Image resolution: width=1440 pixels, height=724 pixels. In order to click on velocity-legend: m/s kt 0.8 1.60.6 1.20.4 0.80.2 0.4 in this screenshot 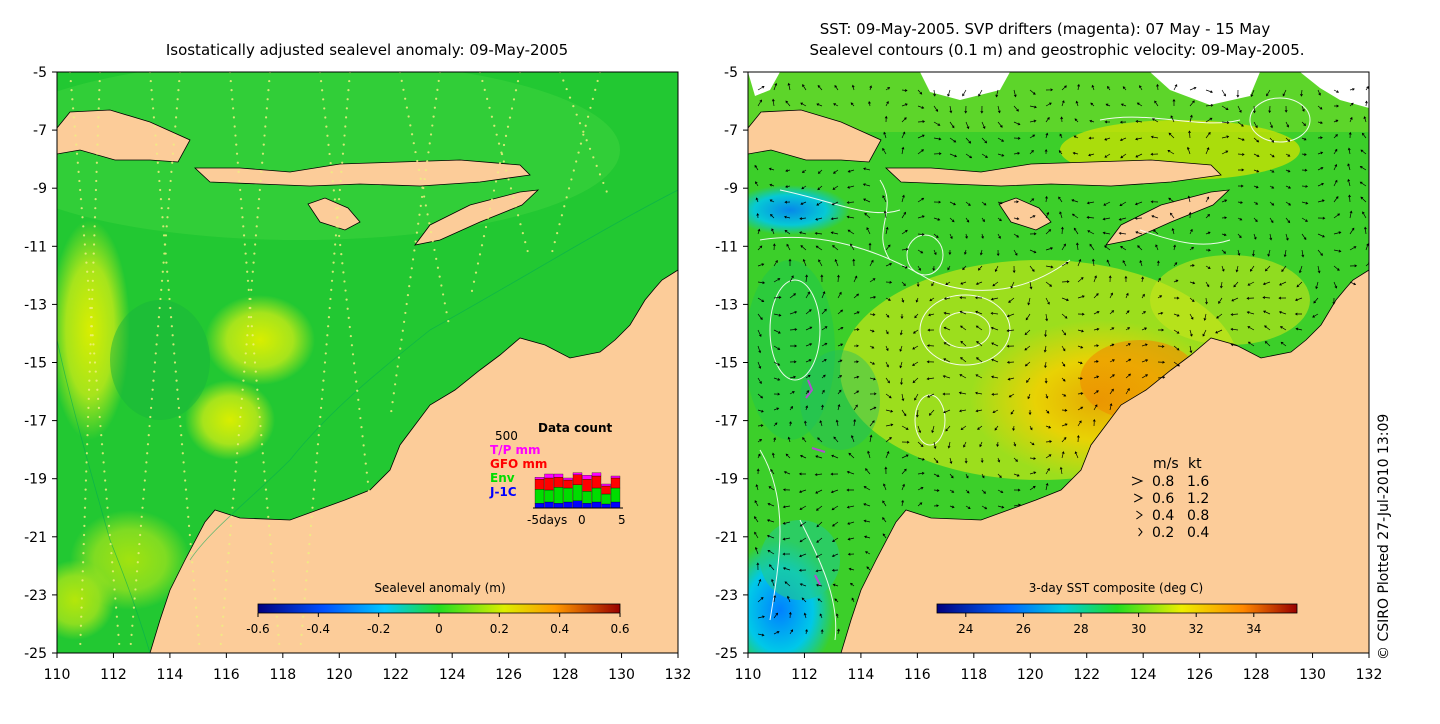, I will do `click(1170, 498)`.